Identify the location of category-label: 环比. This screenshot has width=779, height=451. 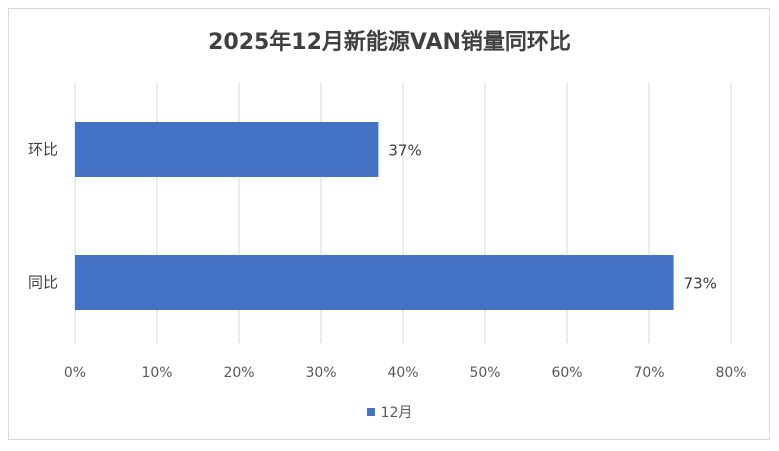
(43, 150).